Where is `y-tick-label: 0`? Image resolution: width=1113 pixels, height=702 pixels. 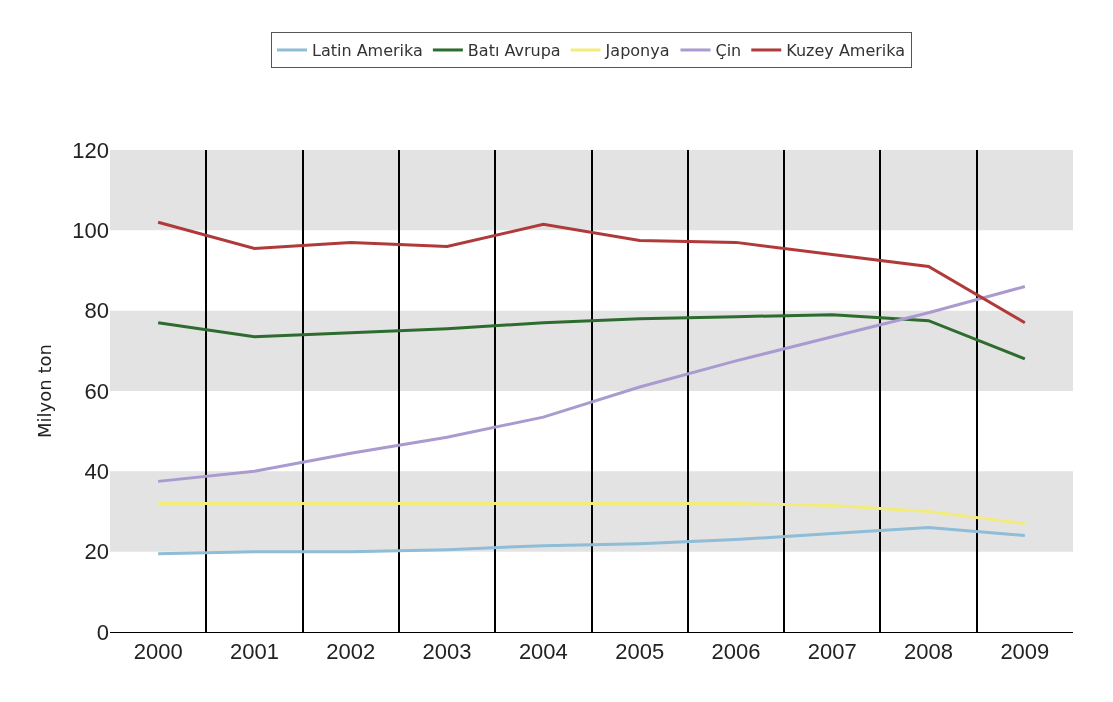 y-tick-label: 0 is located at coordinates (102, 632).